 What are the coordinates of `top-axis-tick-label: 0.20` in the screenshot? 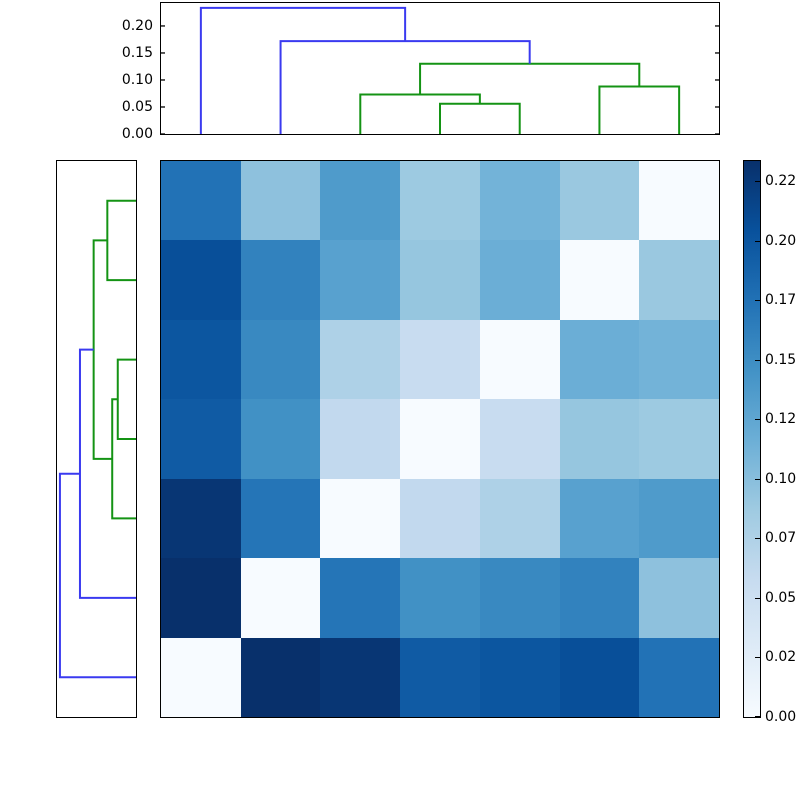 It's located at (137, 25).